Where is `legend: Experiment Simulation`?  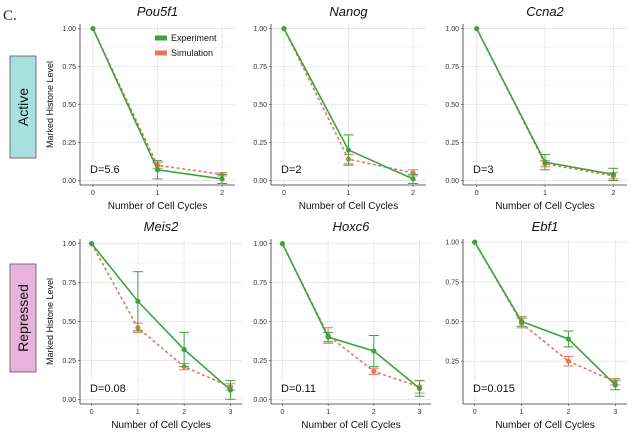
legend: Experiment Simulation is located at coordinates (186, 45).